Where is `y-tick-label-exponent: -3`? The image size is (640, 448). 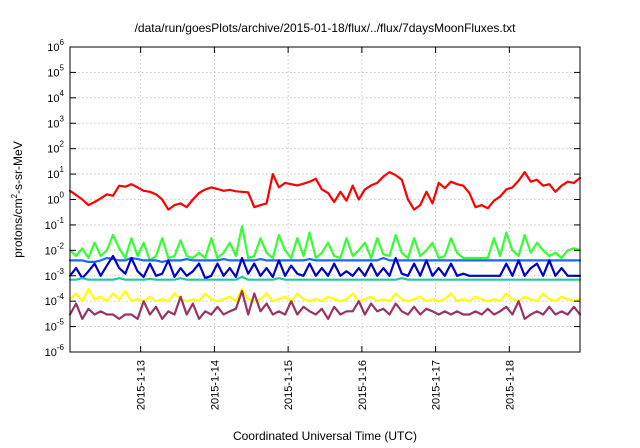
y-tick-label-exponent: -3 is located at coordinates (61, 271).